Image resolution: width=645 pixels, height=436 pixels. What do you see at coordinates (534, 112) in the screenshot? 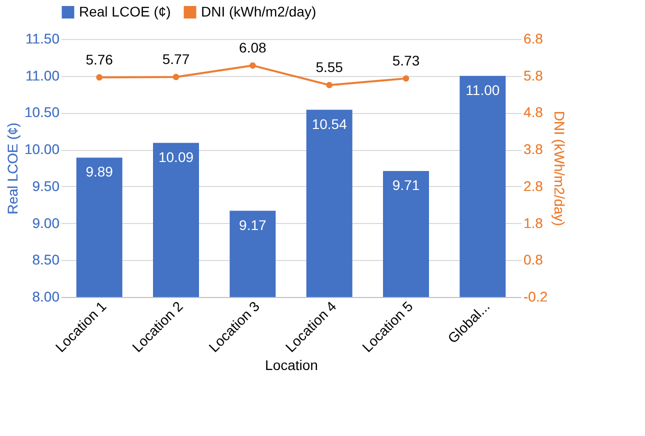
I see `y2-tick-label: 4.8` at bounding box center [534, 112].